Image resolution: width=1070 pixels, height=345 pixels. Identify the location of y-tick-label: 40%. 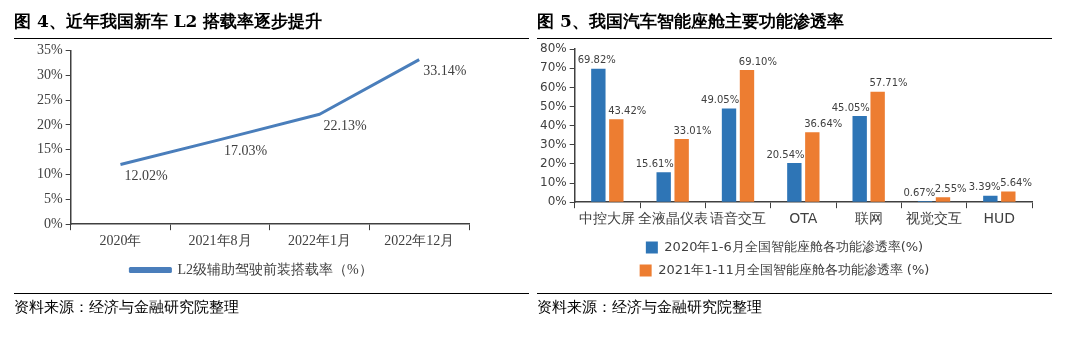
(553, 124).